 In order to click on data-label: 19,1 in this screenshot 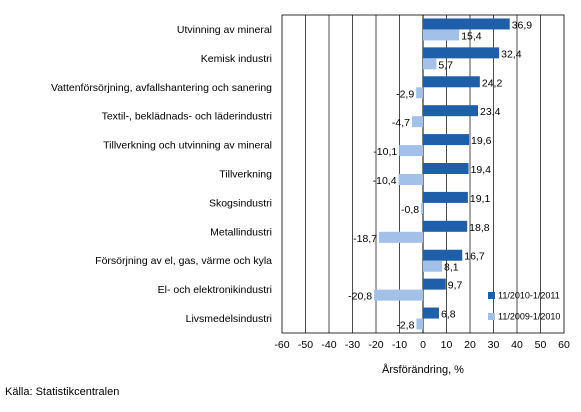, I will do `click(480, 199)`.